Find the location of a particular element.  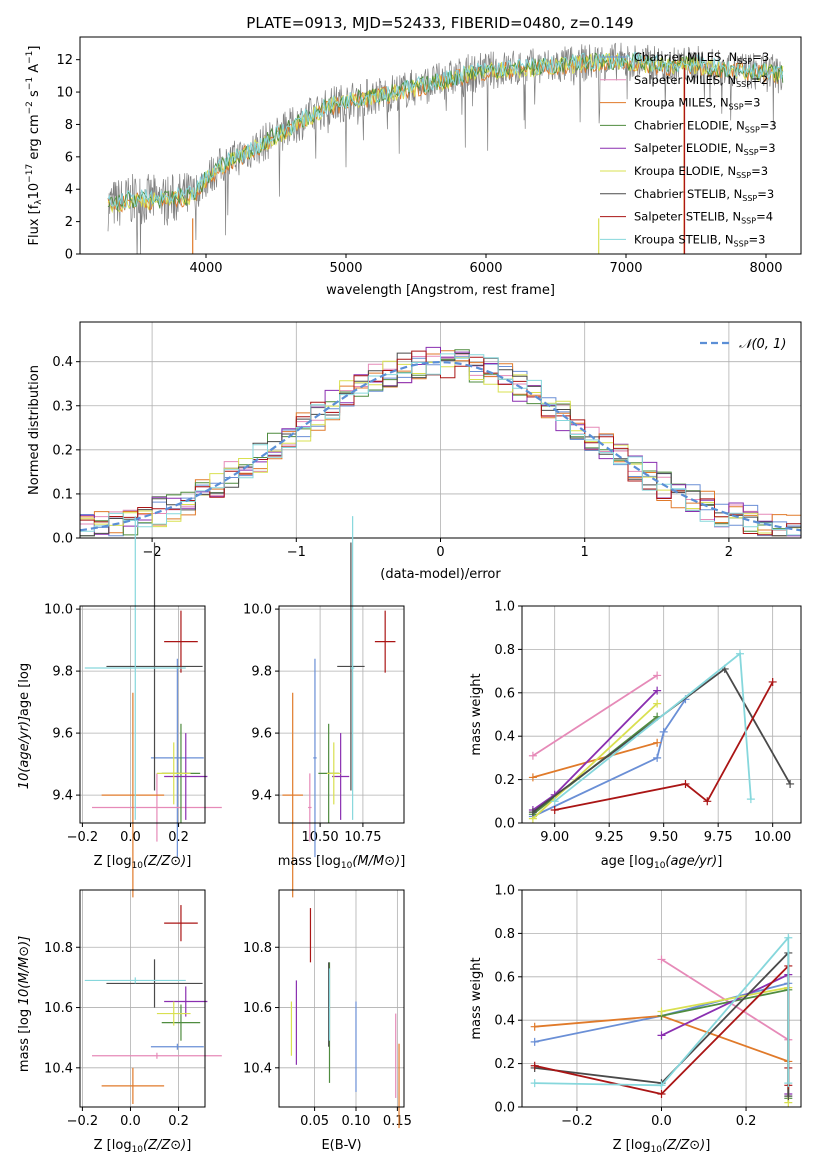

errorbar-point-chabrier_stelib is located at coordinates (154, 666).